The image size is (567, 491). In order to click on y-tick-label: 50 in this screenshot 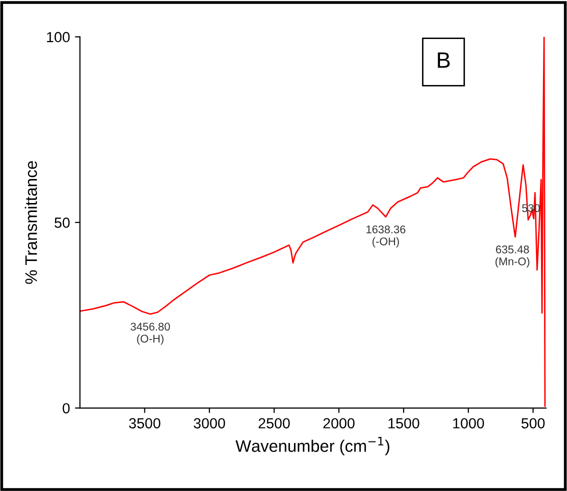, I will do `click(62, 223)`.